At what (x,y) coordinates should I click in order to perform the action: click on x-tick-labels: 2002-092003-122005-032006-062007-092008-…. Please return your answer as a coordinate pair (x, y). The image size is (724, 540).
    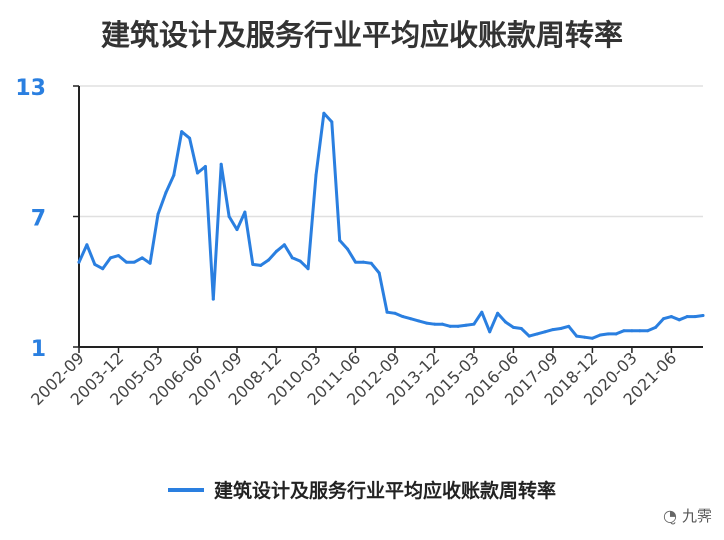
    Looking at the image, I should click on (353, 378).